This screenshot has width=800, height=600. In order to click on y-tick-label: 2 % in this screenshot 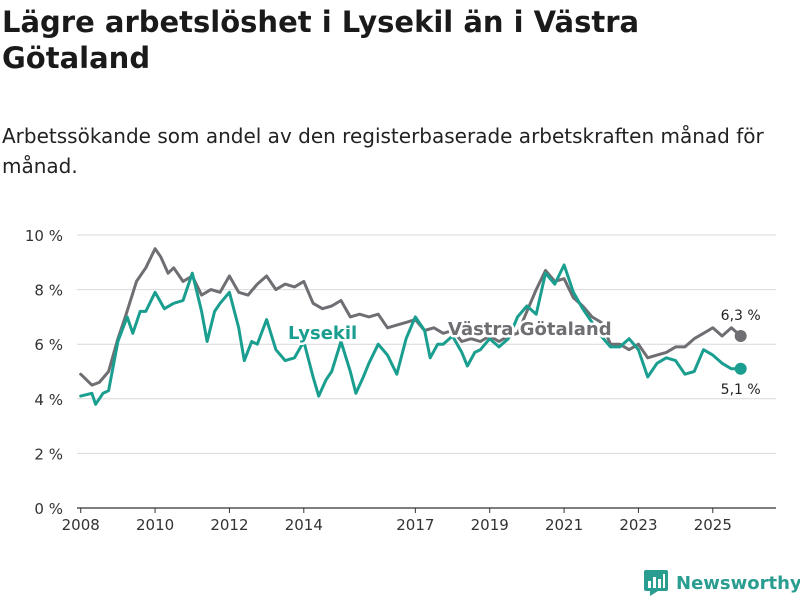, I will do `click(48, 454)`.